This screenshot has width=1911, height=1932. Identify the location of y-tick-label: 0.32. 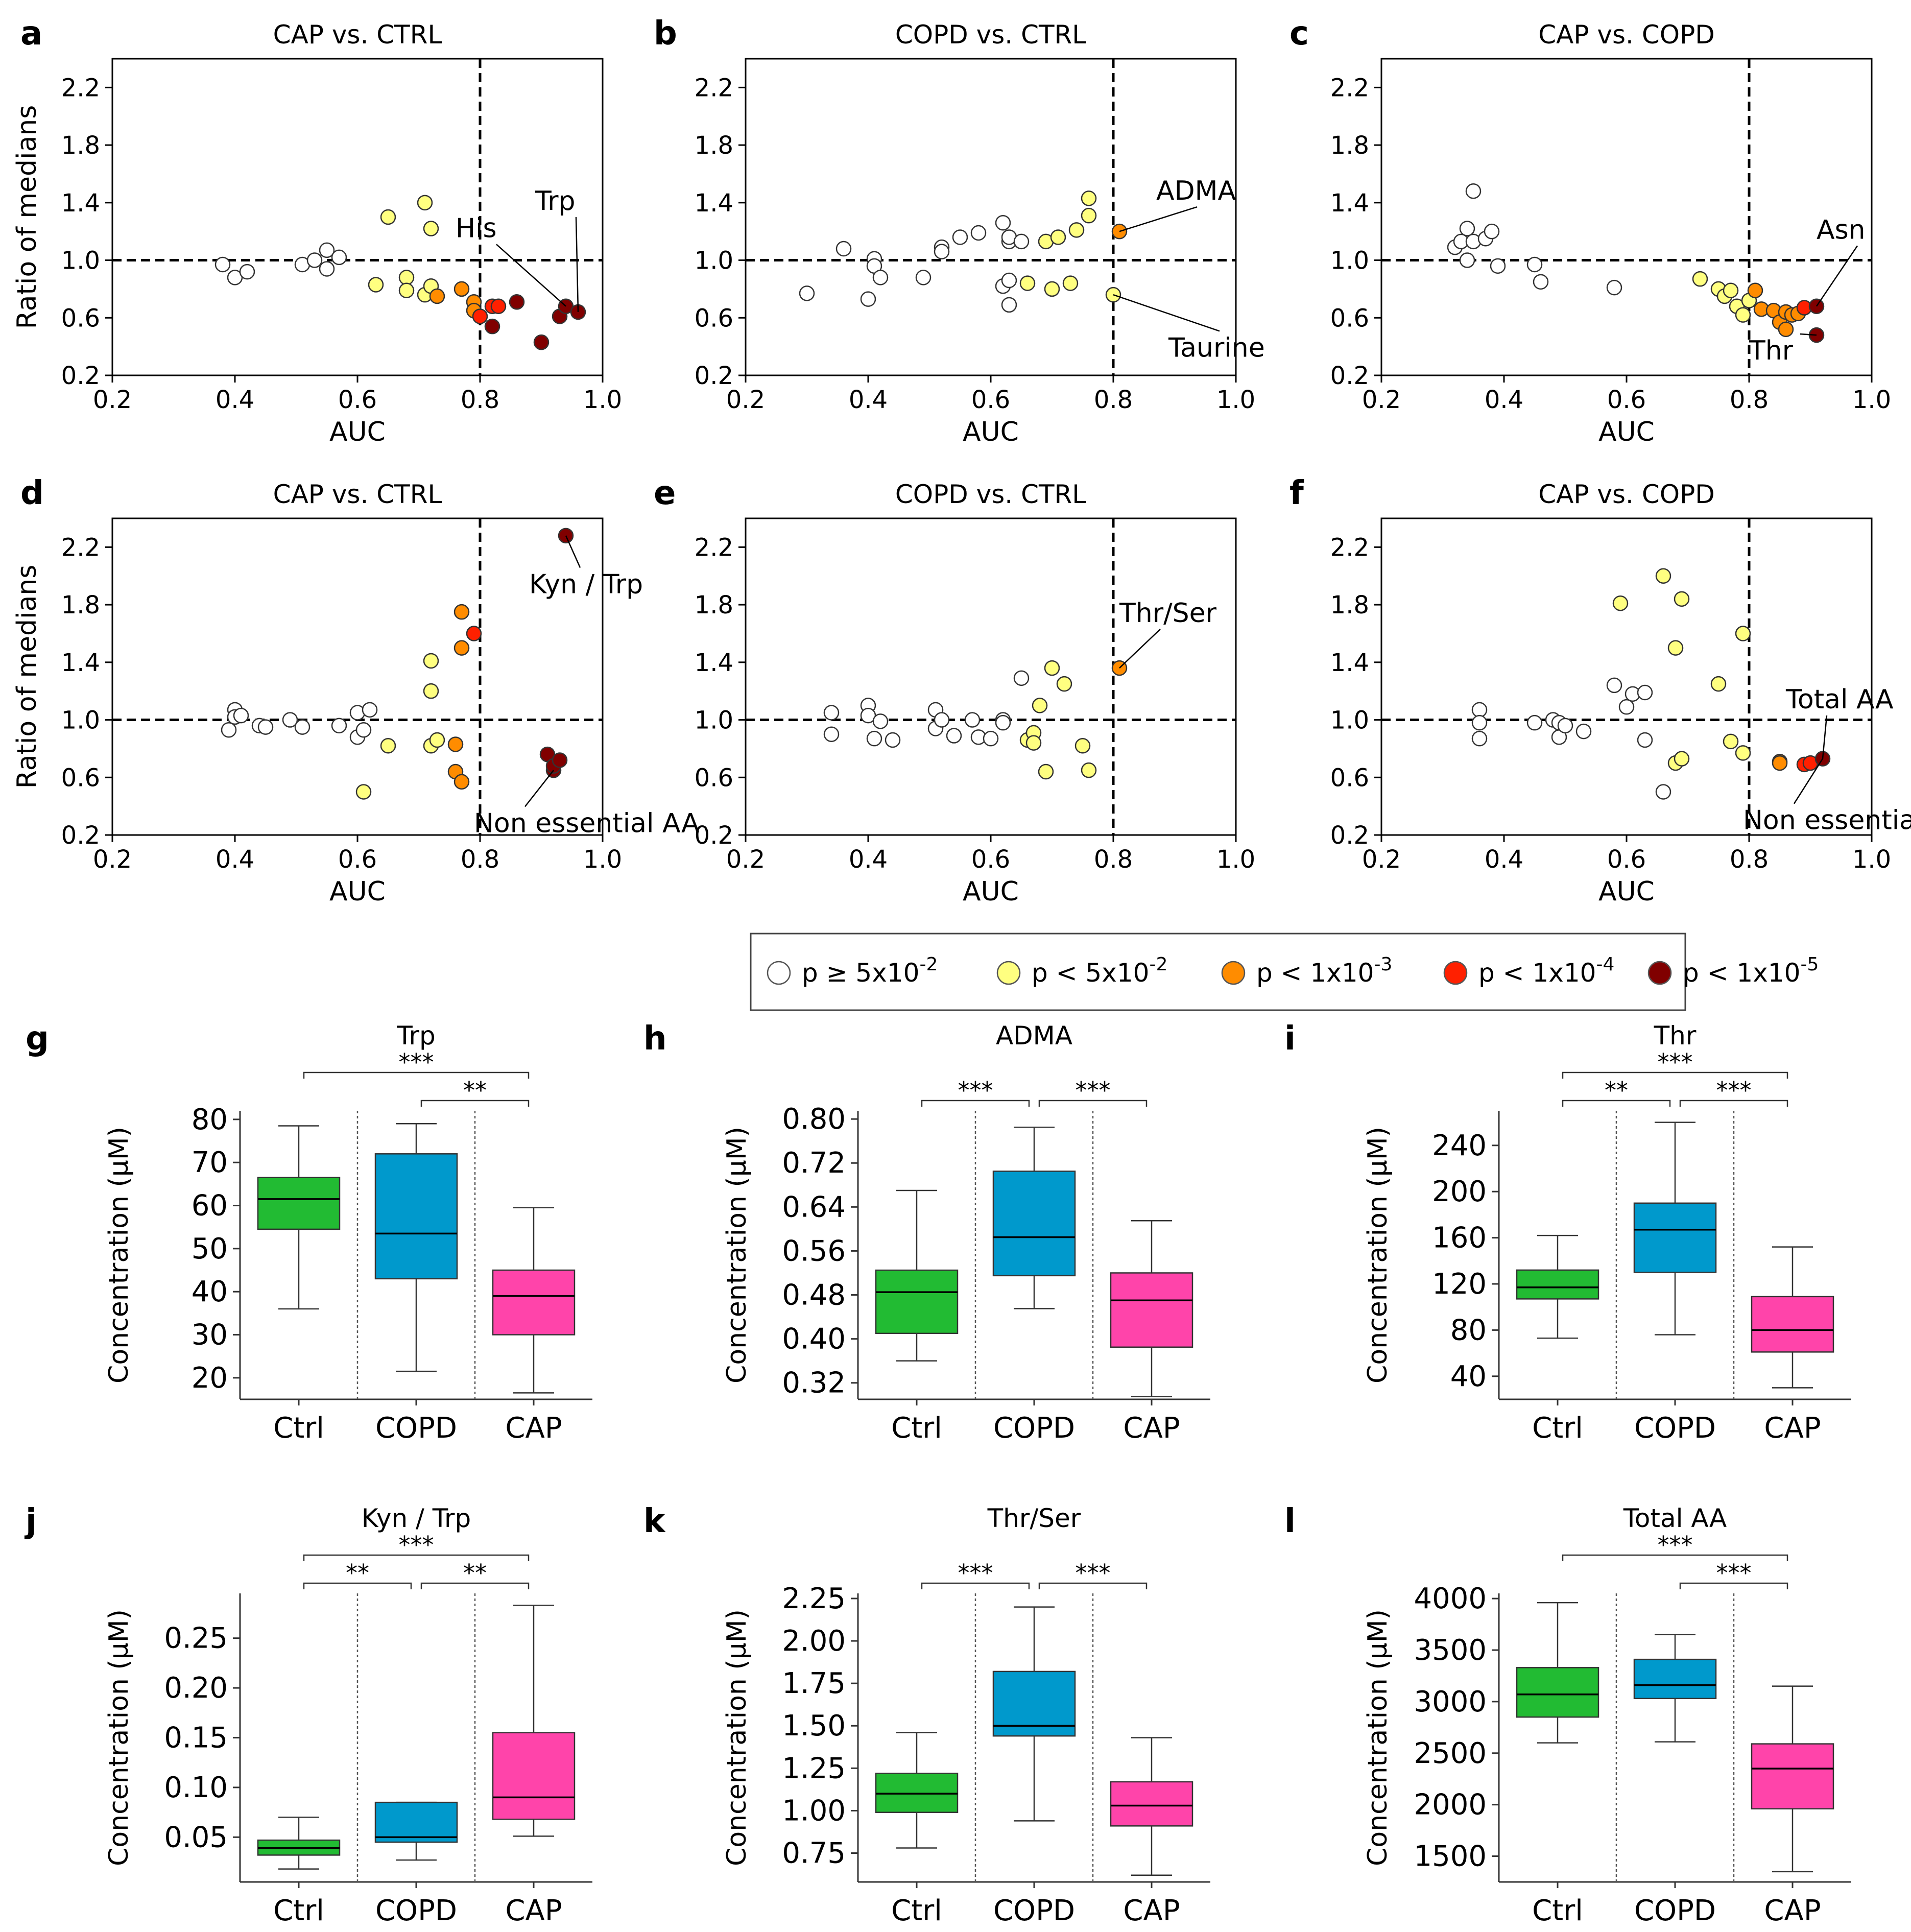
(814, 1383).